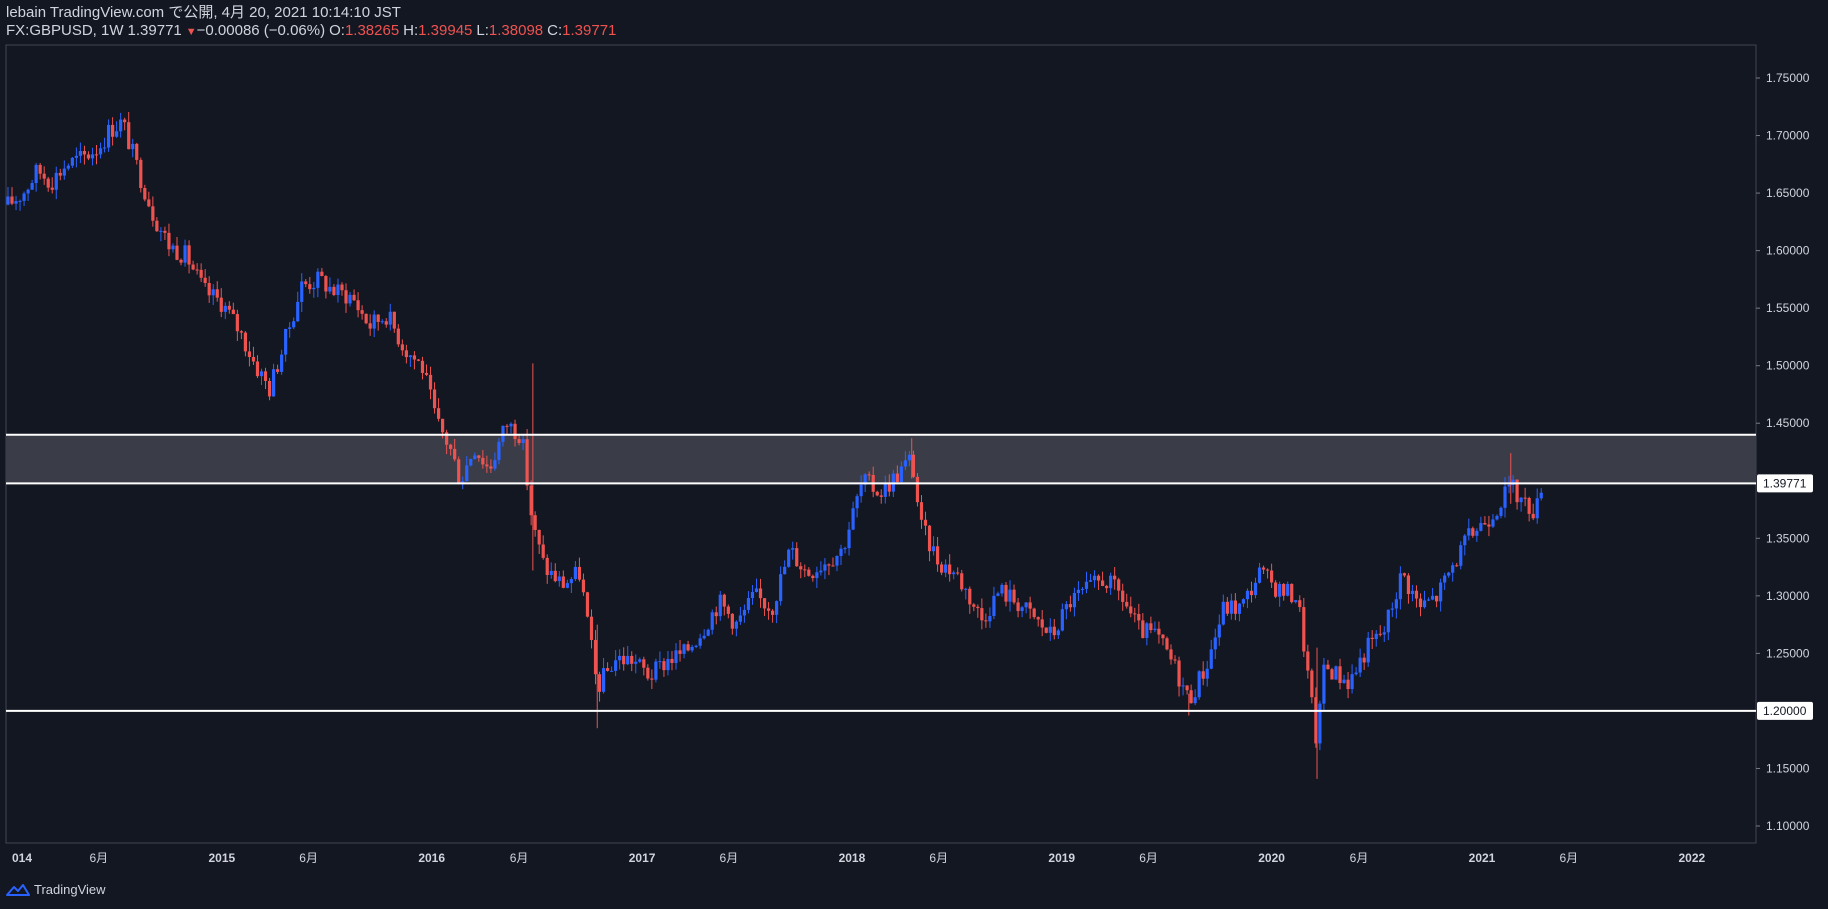  Describe the element at coordinates (1788, 423) in the screenshot. I see `y-tick-label: 1.45000` at that location.